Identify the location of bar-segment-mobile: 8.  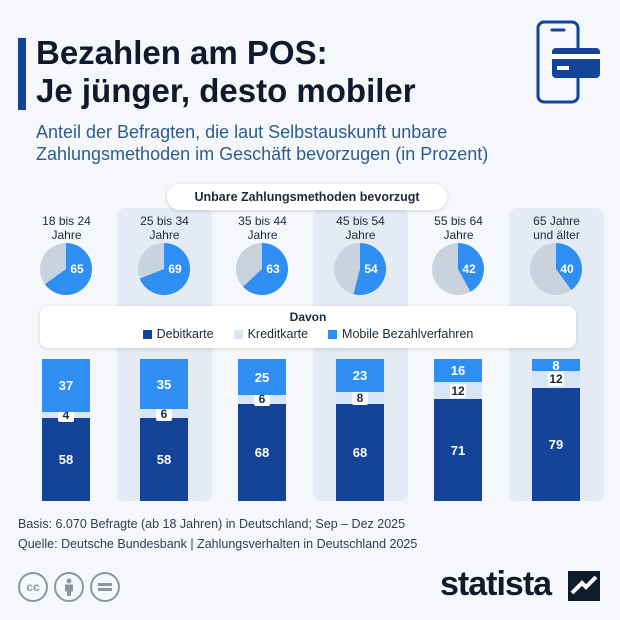
(556, 365).